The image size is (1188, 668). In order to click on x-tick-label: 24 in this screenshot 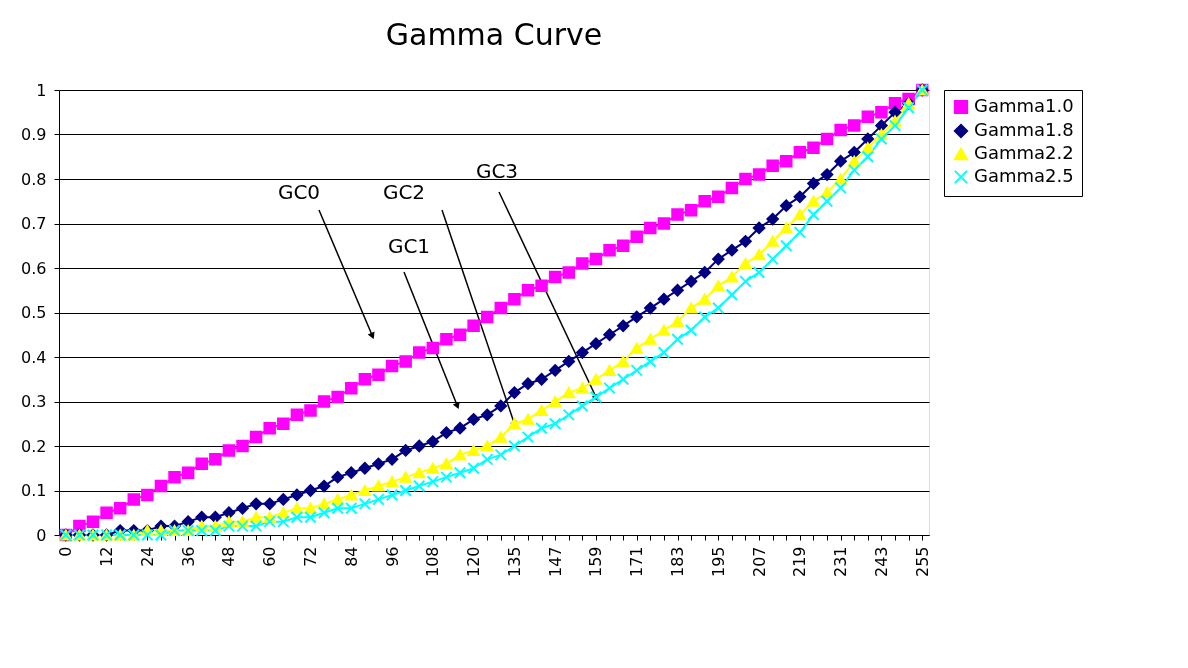, I will do `click(147, 556)`.